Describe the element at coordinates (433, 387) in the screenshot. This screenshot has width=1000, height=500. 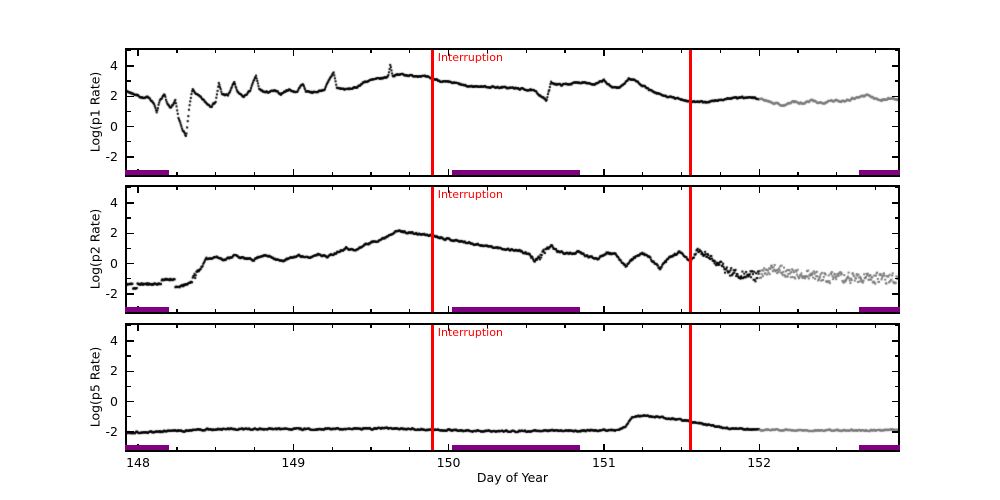
I see `interruption-line` at that location.